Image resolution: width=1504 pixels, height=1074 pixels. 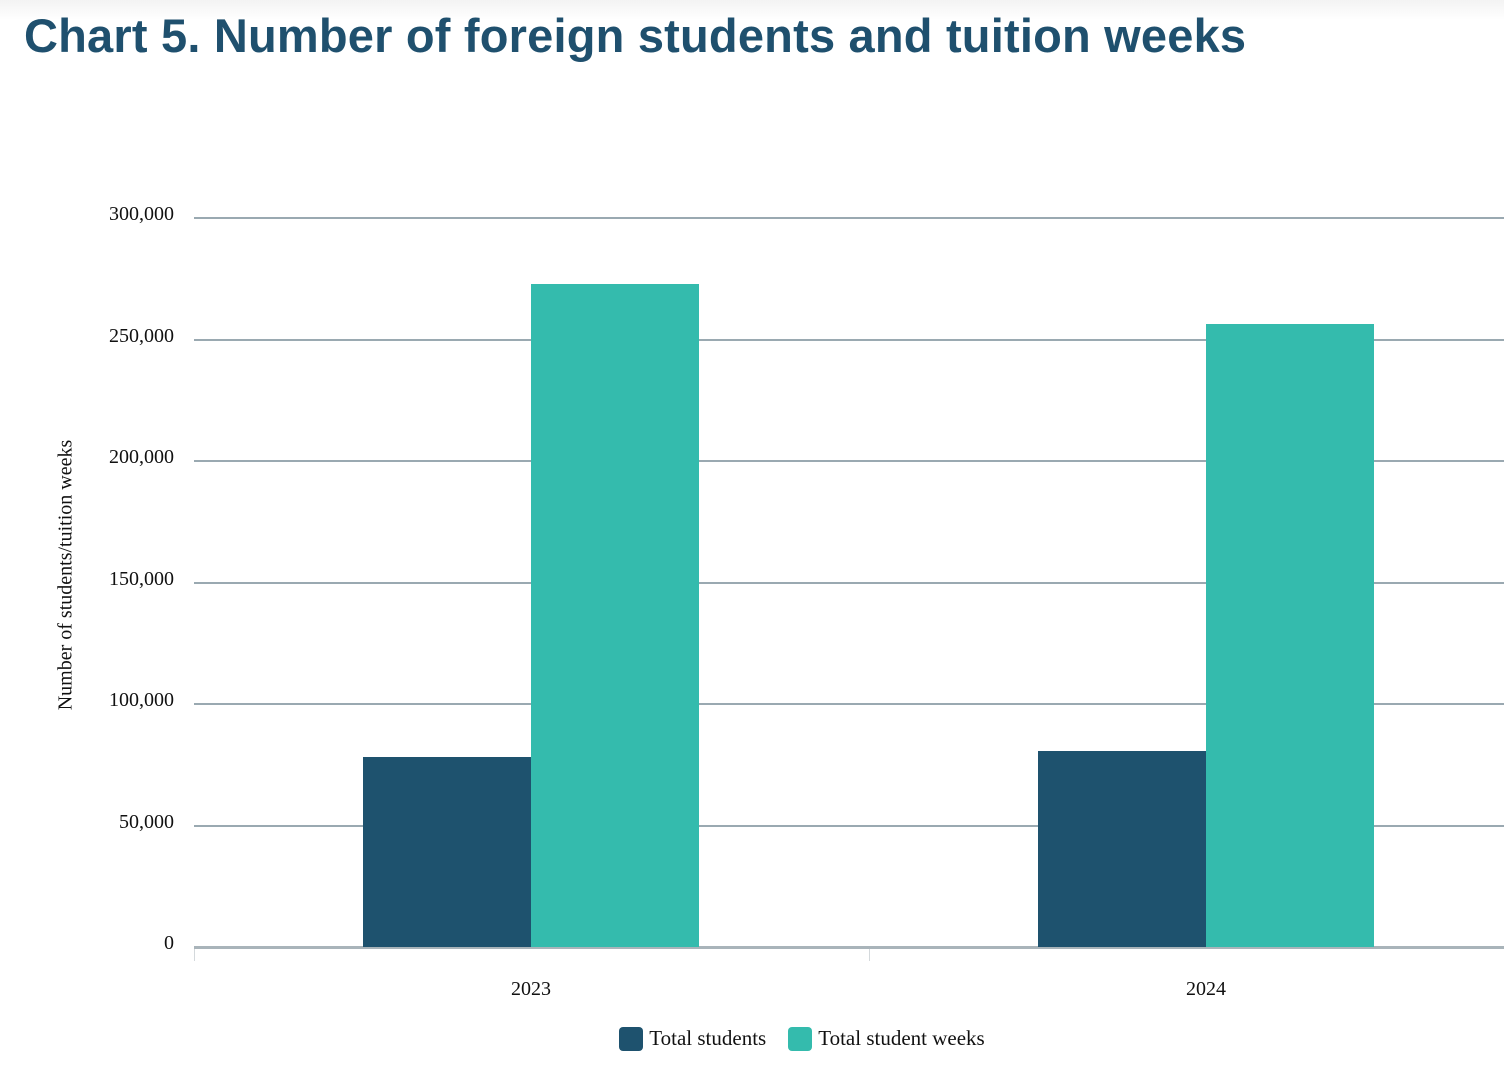 I want to click on bar-total-students-2024, so click(x=1122, y=848).